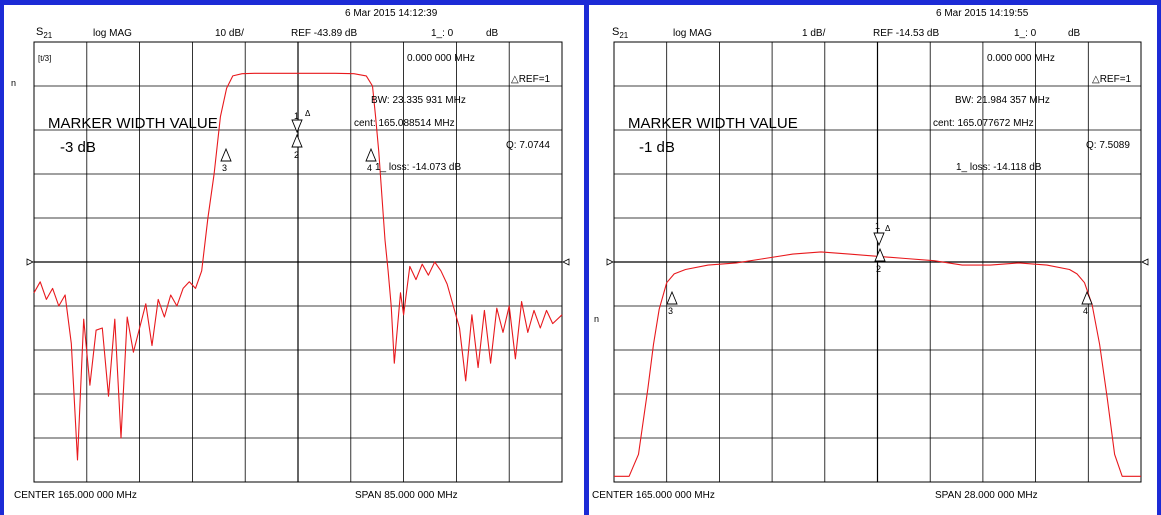 The width and height of the screenshot is (1161, 515). I want to click on right-marker-4-label: 4, so click(1086, 311).